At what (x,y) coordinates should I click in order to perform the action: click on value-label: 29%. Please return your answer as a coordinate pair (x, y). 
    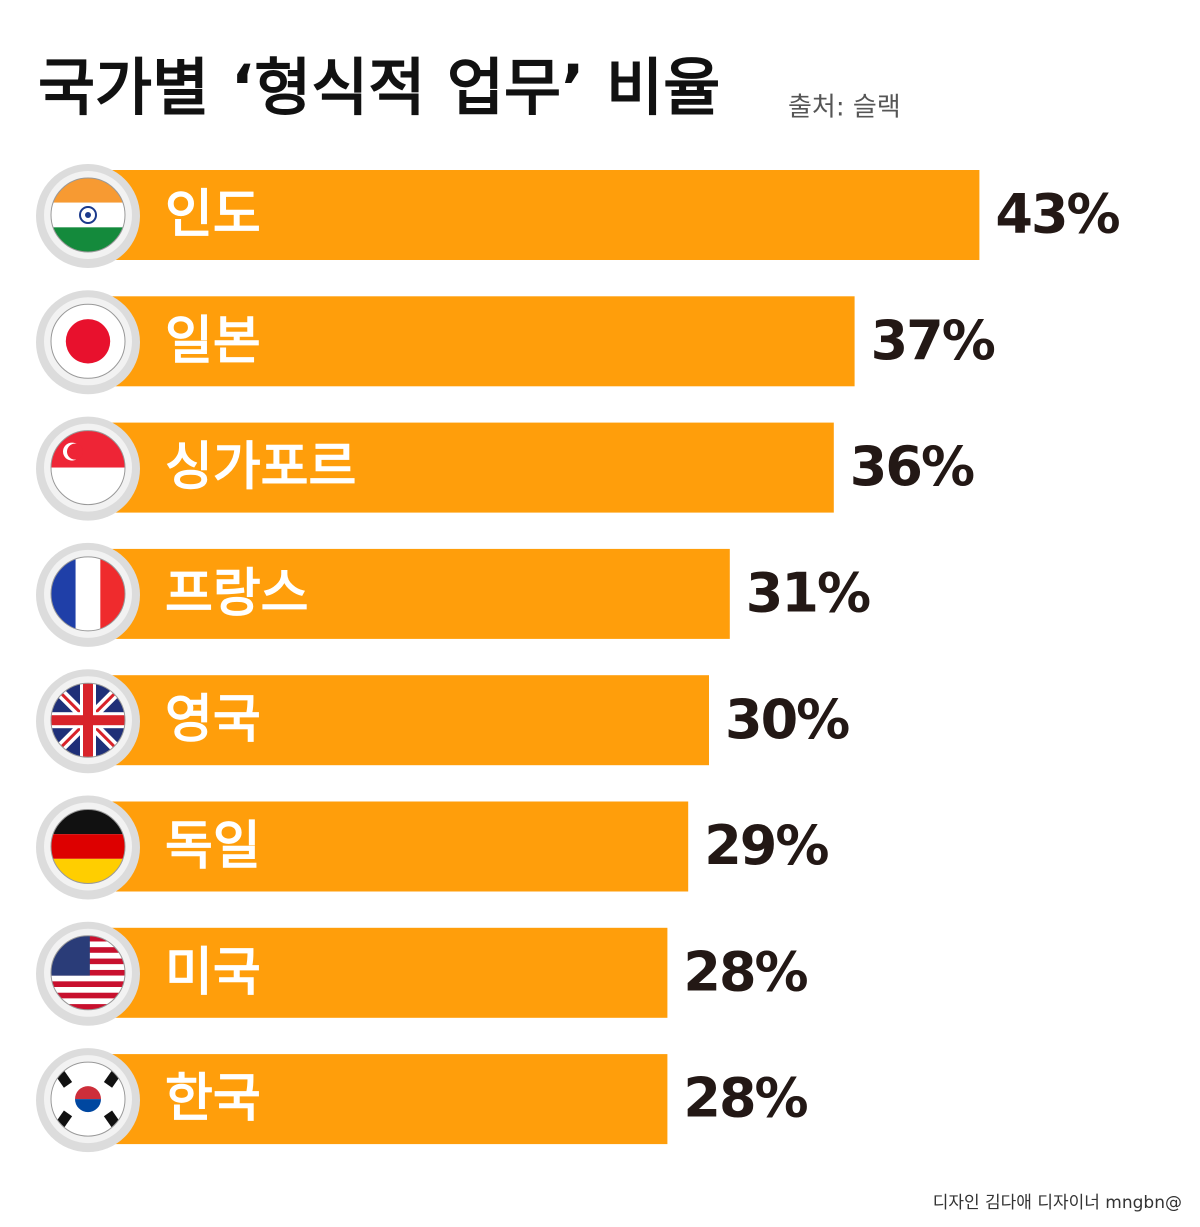
    Looking at the image, I should click on (766, 845).